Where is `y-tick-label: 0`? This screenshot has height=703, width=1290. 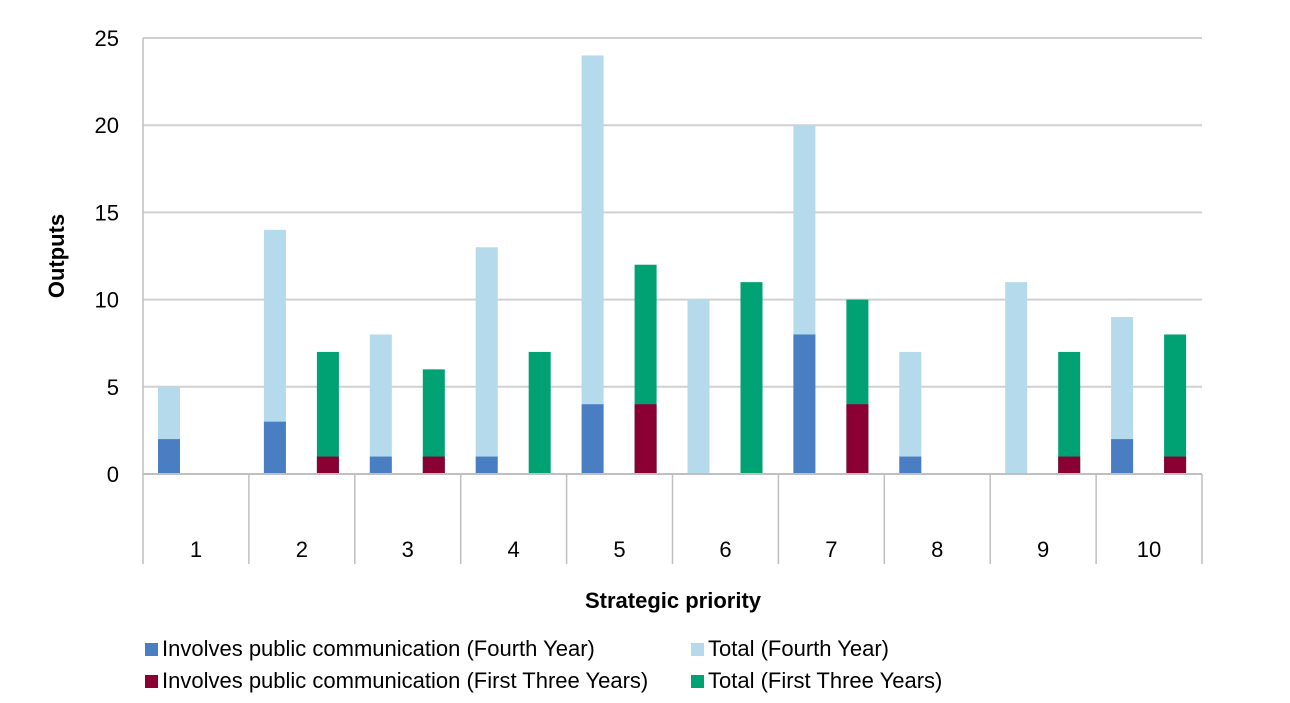
y-tick-label: 0 is located at coordinates (113, 474).